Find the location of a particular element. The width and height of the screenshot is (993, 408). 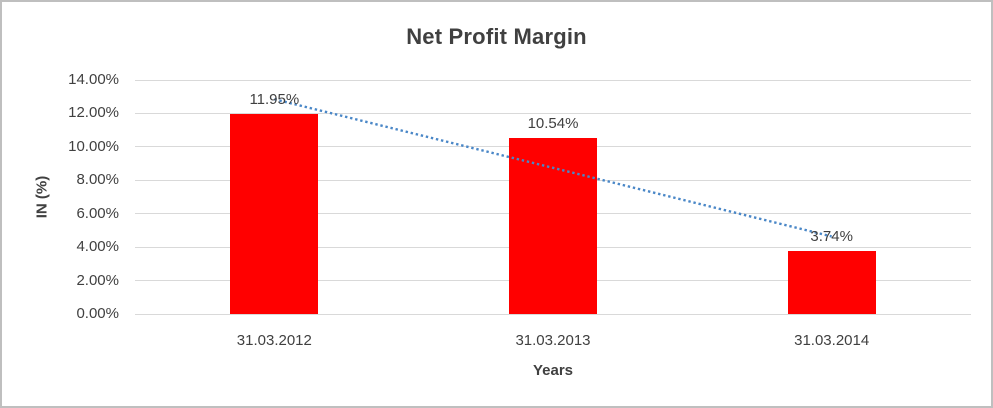

data-label: 10.54% is located at coordinates (553, 123).